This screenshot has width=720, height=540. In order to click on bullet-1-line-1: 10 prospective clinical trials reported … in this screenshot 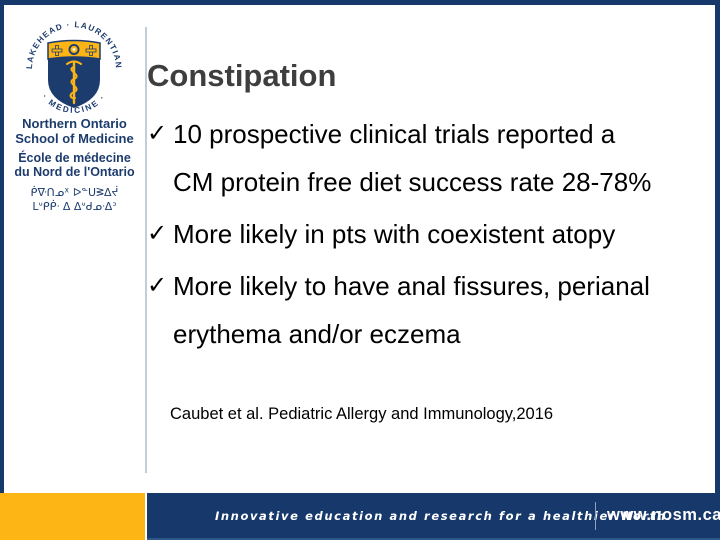, I will do `click(394, 134)`.